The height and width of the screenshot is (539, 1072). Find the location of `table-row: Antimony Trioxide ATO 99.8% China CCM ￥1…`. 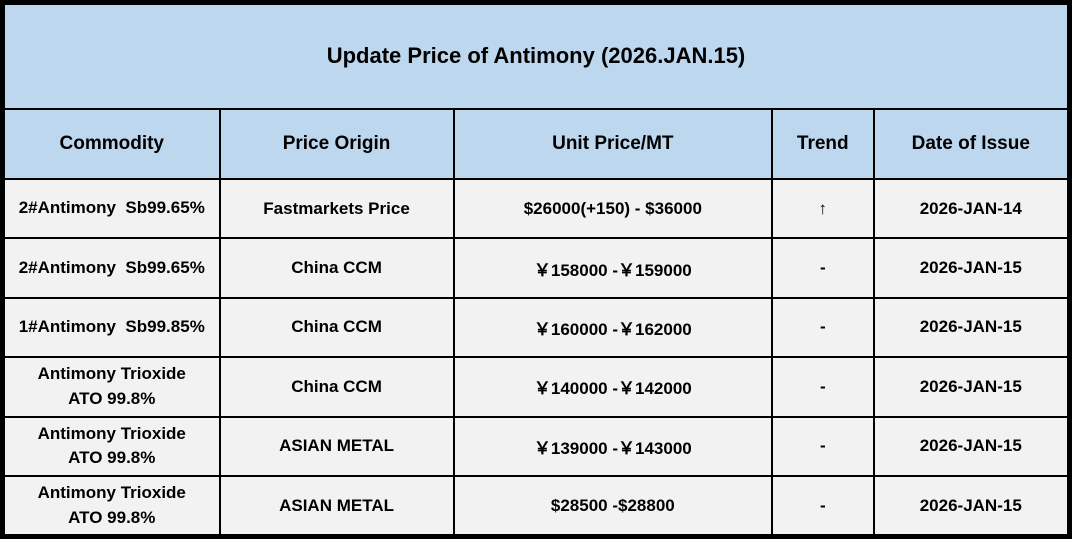

table-row: Antimony Trioxide ATO 99.8% China CCM ￥1… is located at coordinates (536, 387).